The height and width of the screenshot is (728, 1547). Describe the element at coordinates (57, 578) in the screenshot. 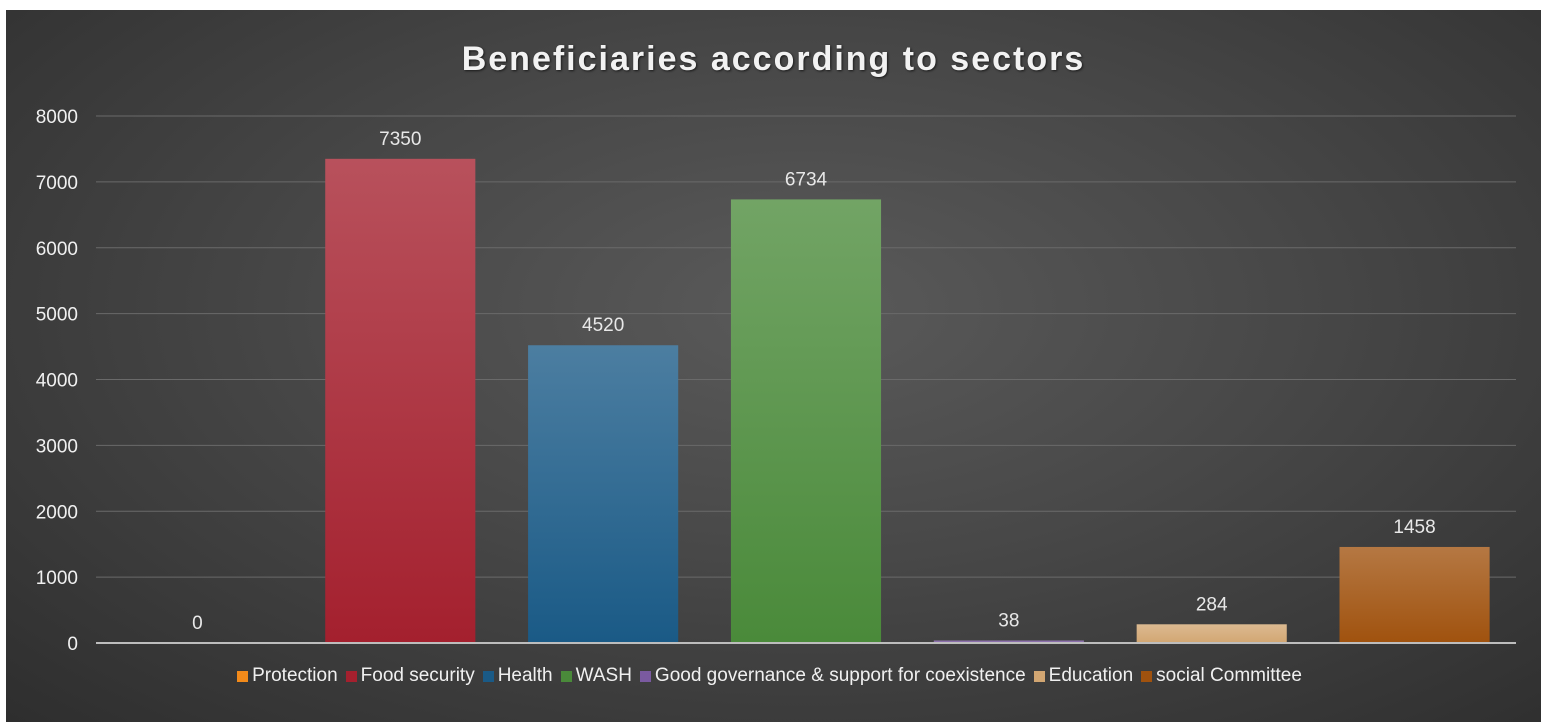

I see `y-tick-label: 1000` at that location.